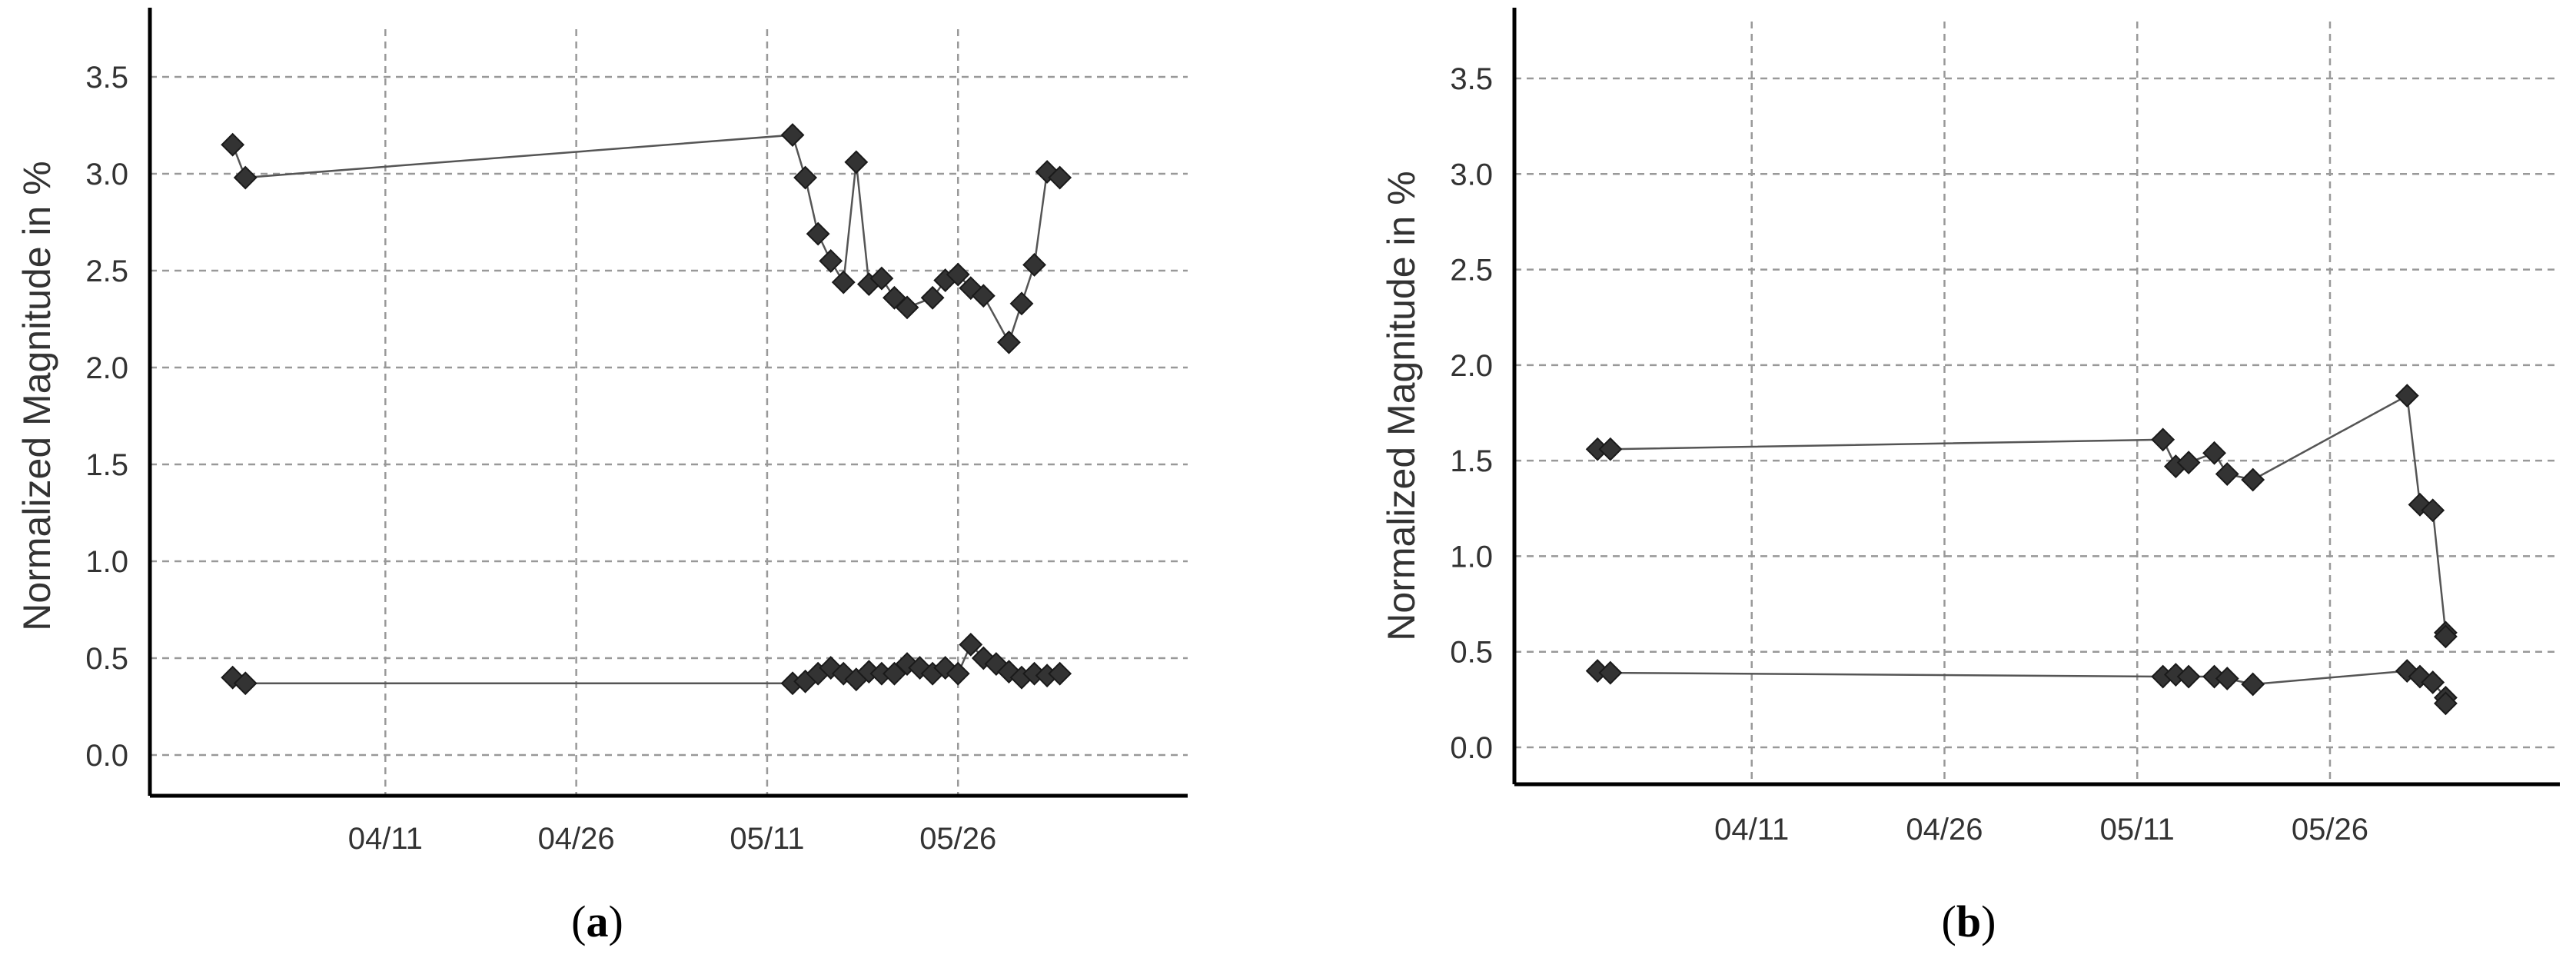 The image size is (2576, 958). I want to click on caption-letter: a, so click(598, 921).